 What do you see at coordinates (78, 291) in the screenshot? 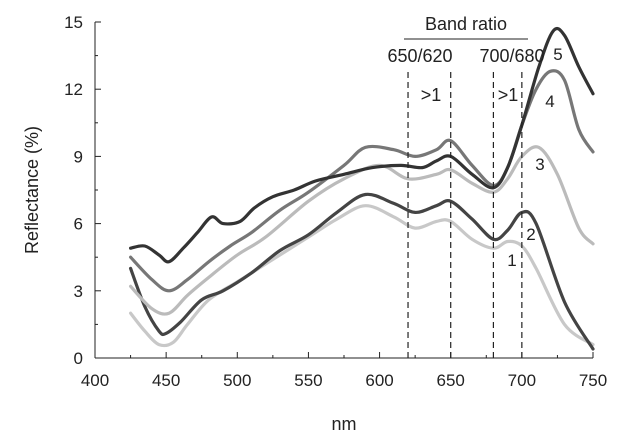
I see `y-tick-label: 3` at bounding box center [78, 291].